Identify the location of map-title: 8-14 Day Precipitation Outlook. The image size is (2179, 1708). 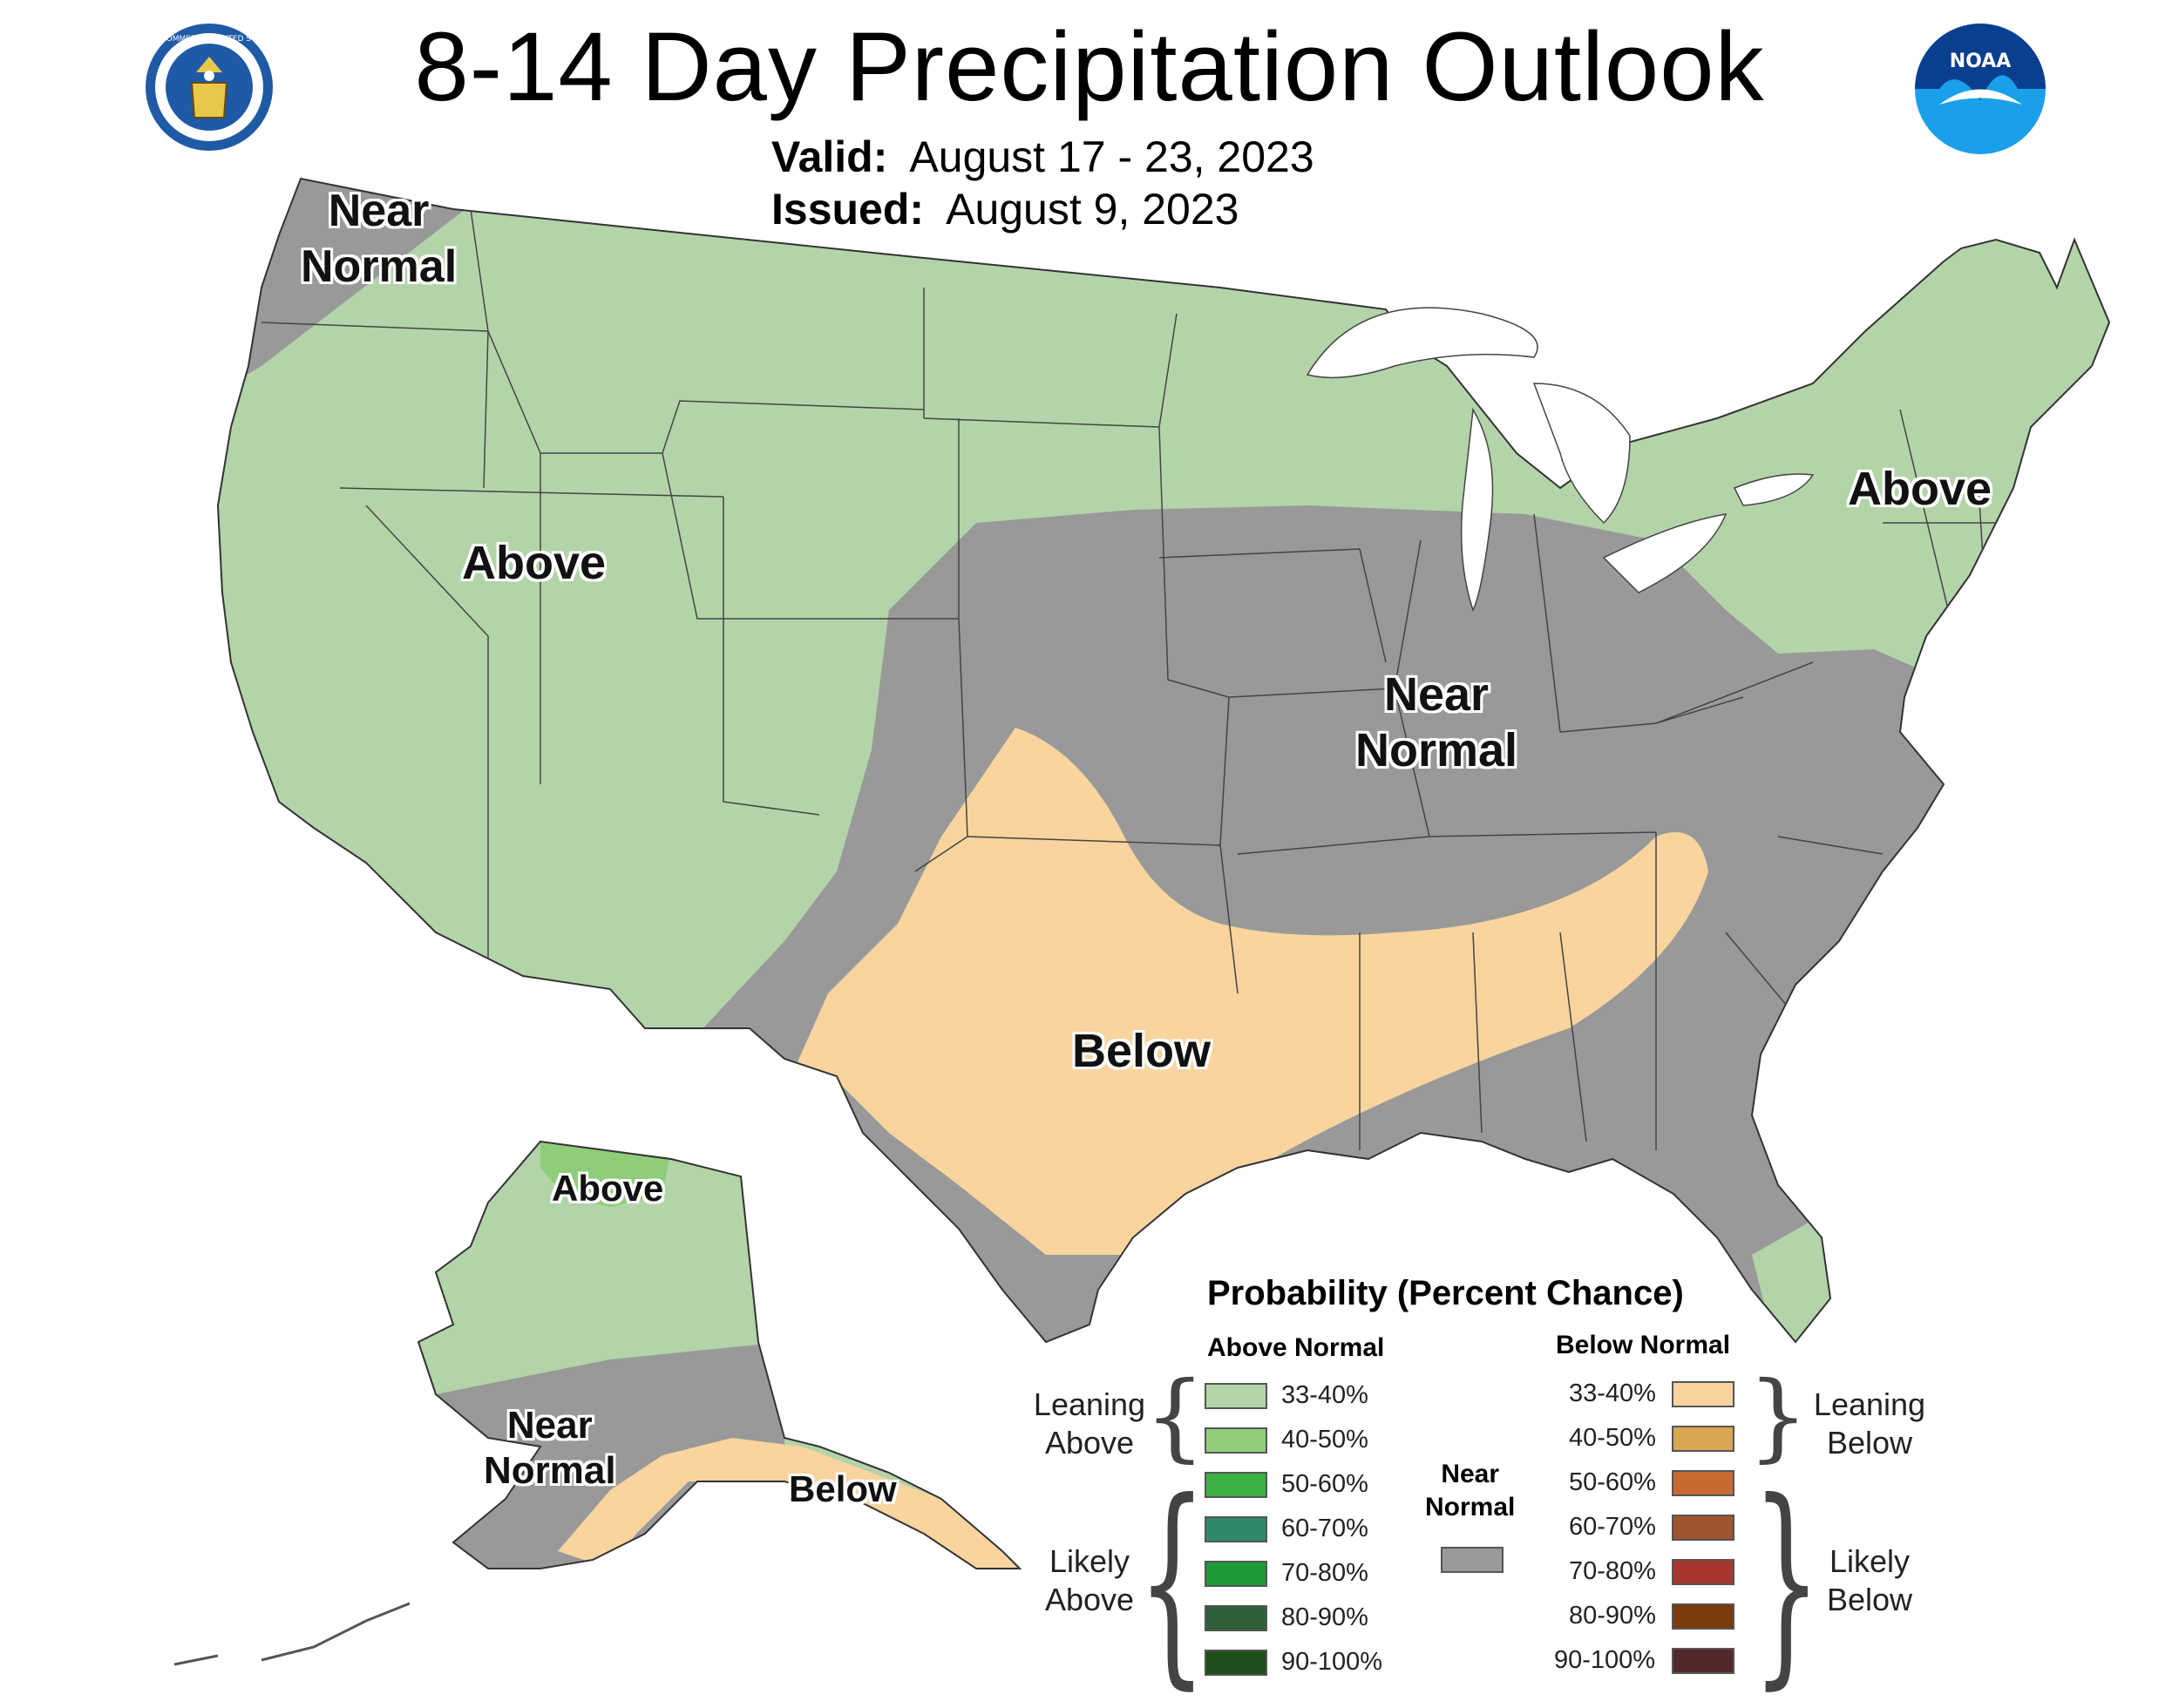
(1089, 66).